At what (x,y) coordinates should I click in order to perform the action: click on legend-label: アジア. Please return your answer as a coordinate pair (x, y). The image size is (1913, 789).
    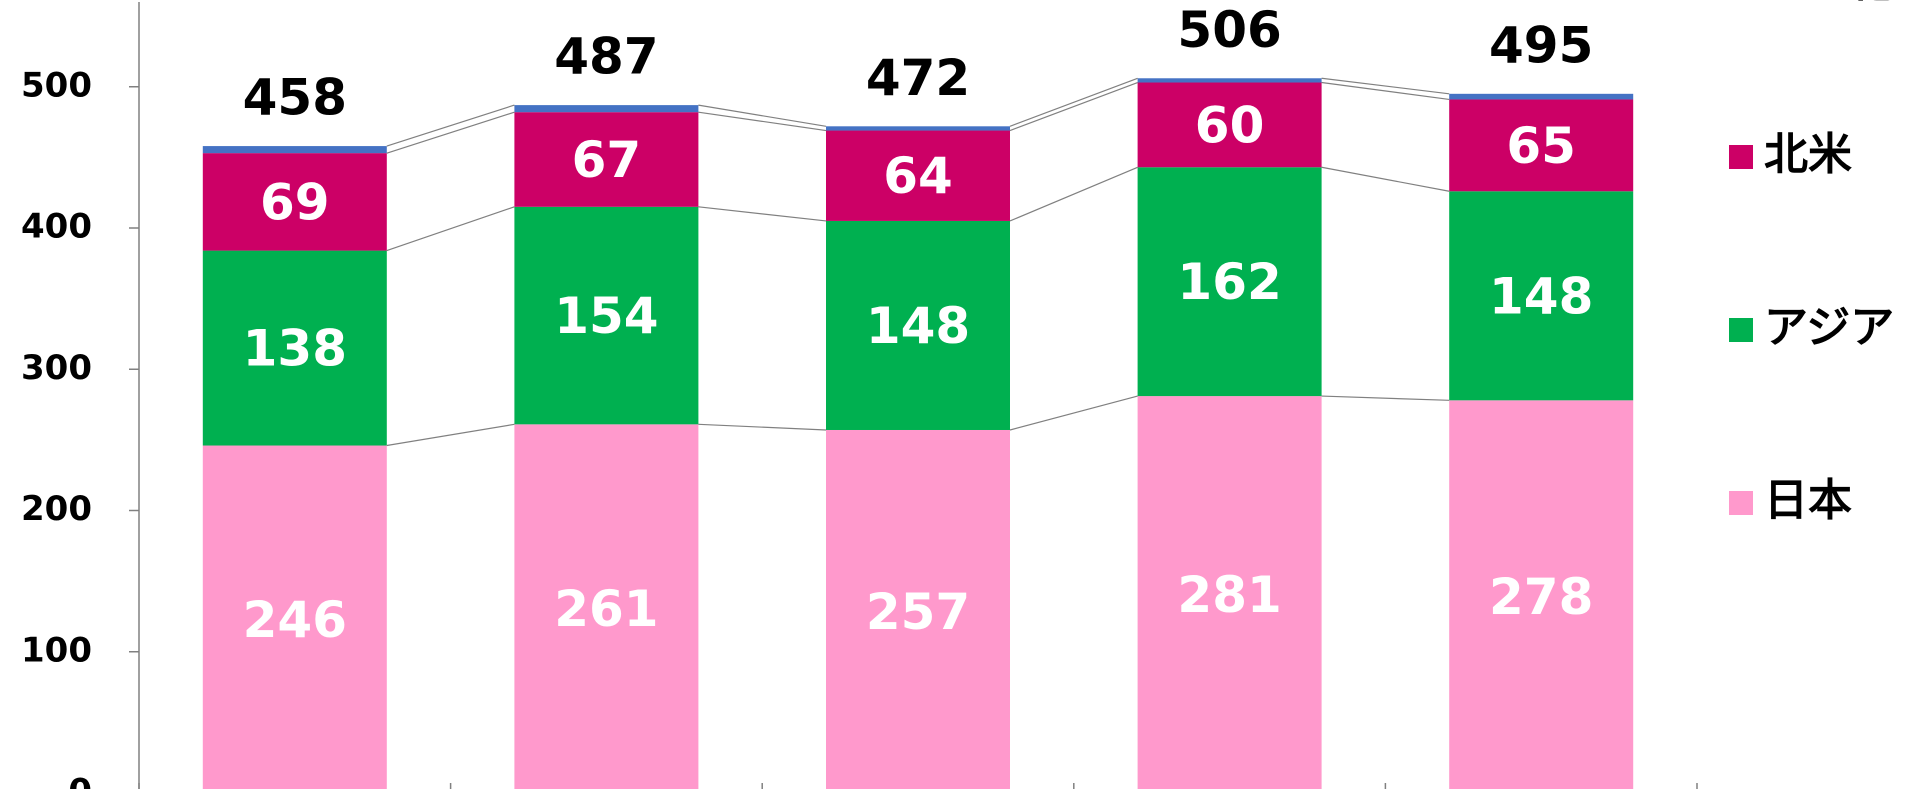
    Looking at the image, I should click on (1829, 327).